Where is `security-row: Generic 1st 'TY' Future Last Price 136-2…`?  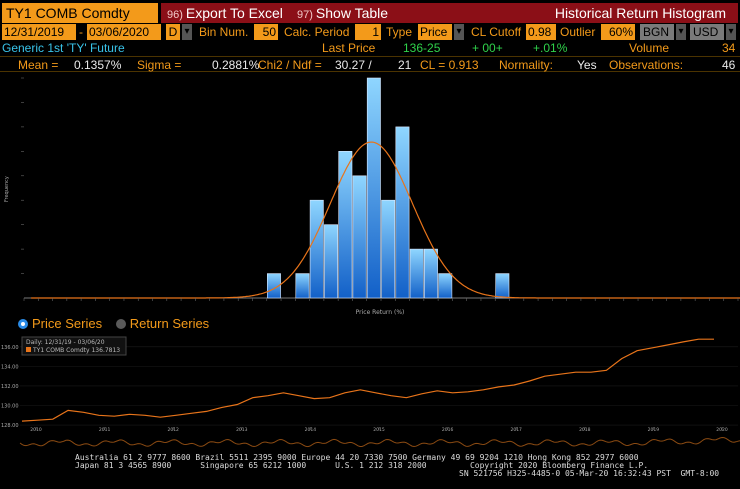 security-row: Generic 1st 'TY' Future Last Price 136-2… is located at coordinates (370, 48).